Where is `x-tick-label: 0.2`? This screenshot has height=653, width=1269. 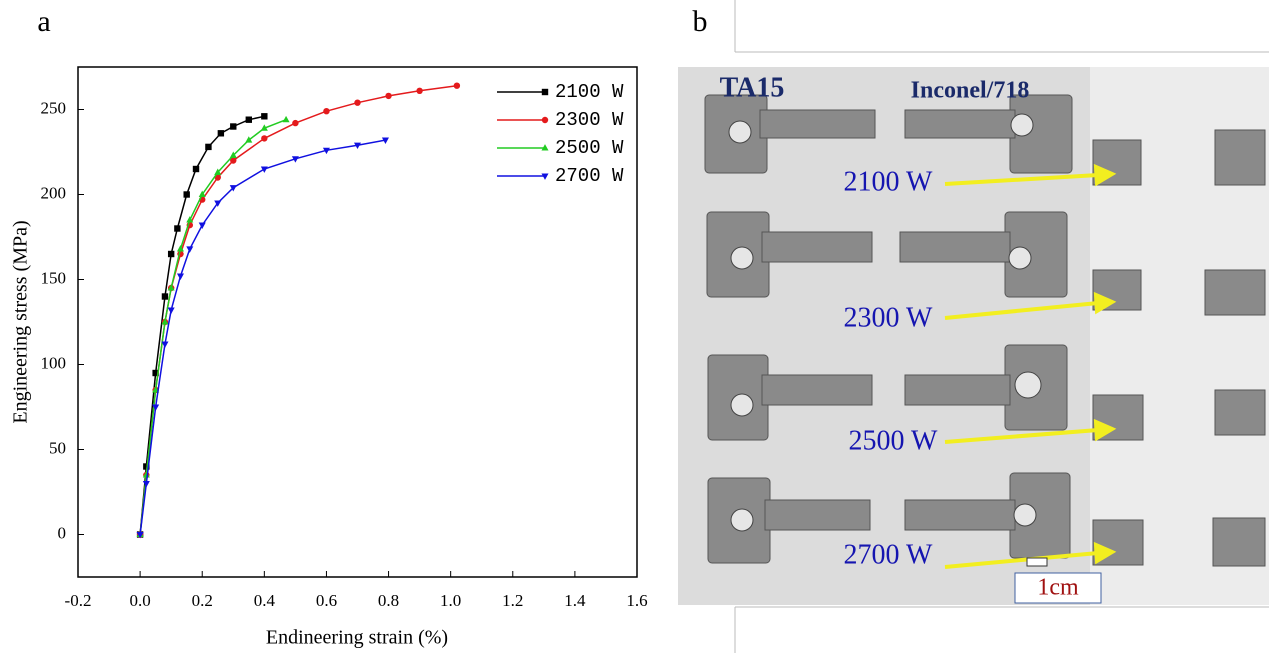 x-tick-label: 0.2 is located at coordinates (202, 600).